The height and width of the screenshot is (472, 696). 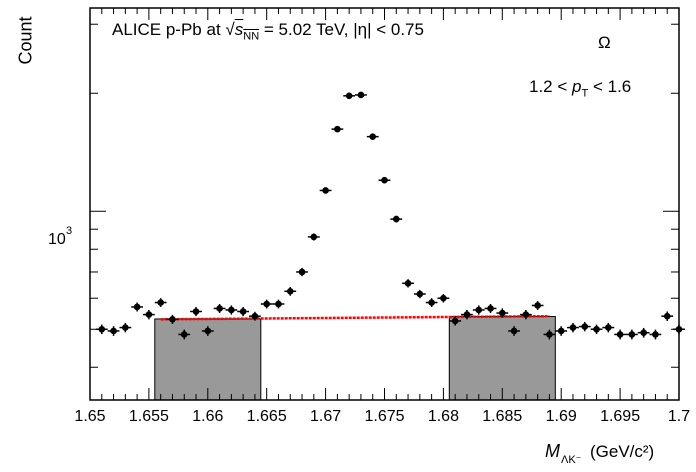 I want to click on x-tick-label: 1.68, so click(x=443, y=416).